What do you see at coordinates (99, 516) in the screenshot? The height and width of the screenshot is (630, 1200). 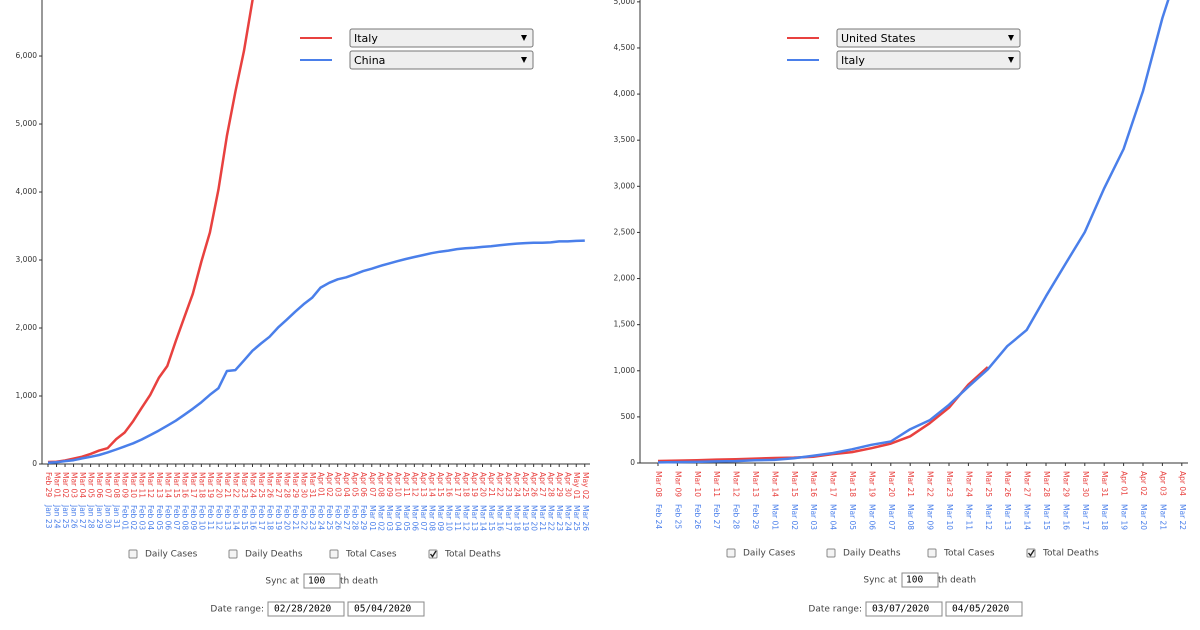 I see `x-tick-label: Jan 29` at bounding box center [99, 516].